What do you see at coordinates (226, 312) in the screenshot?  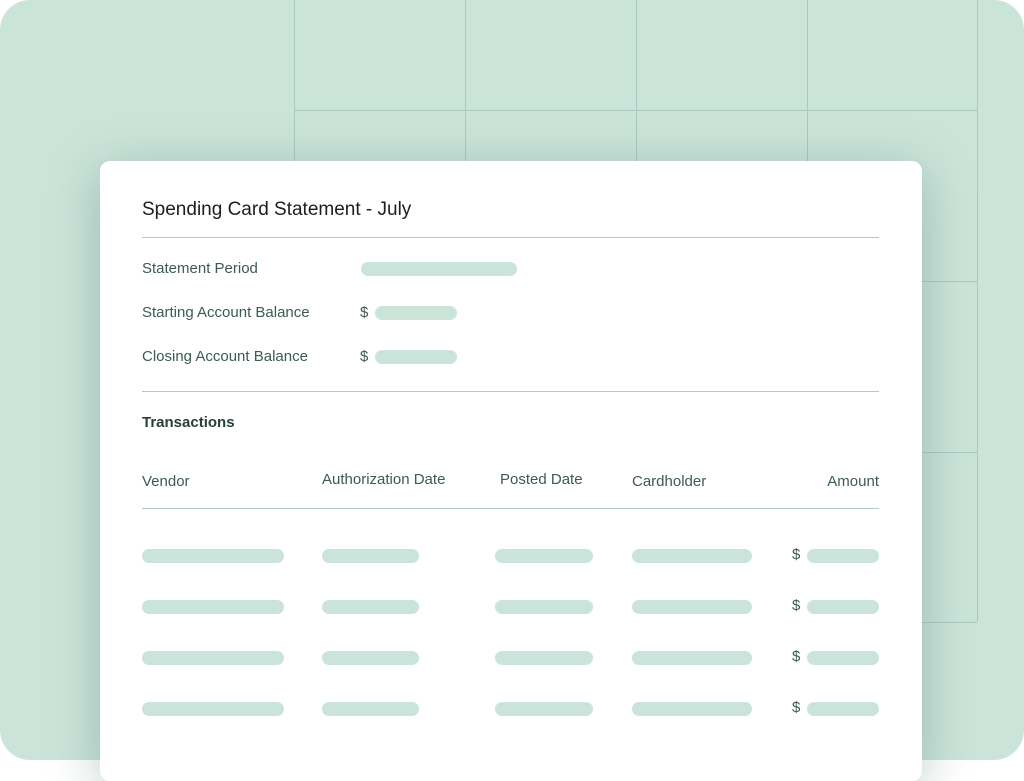 I see `starting-balance-label: Starting Account Balance` at bounding box center [226, 312].